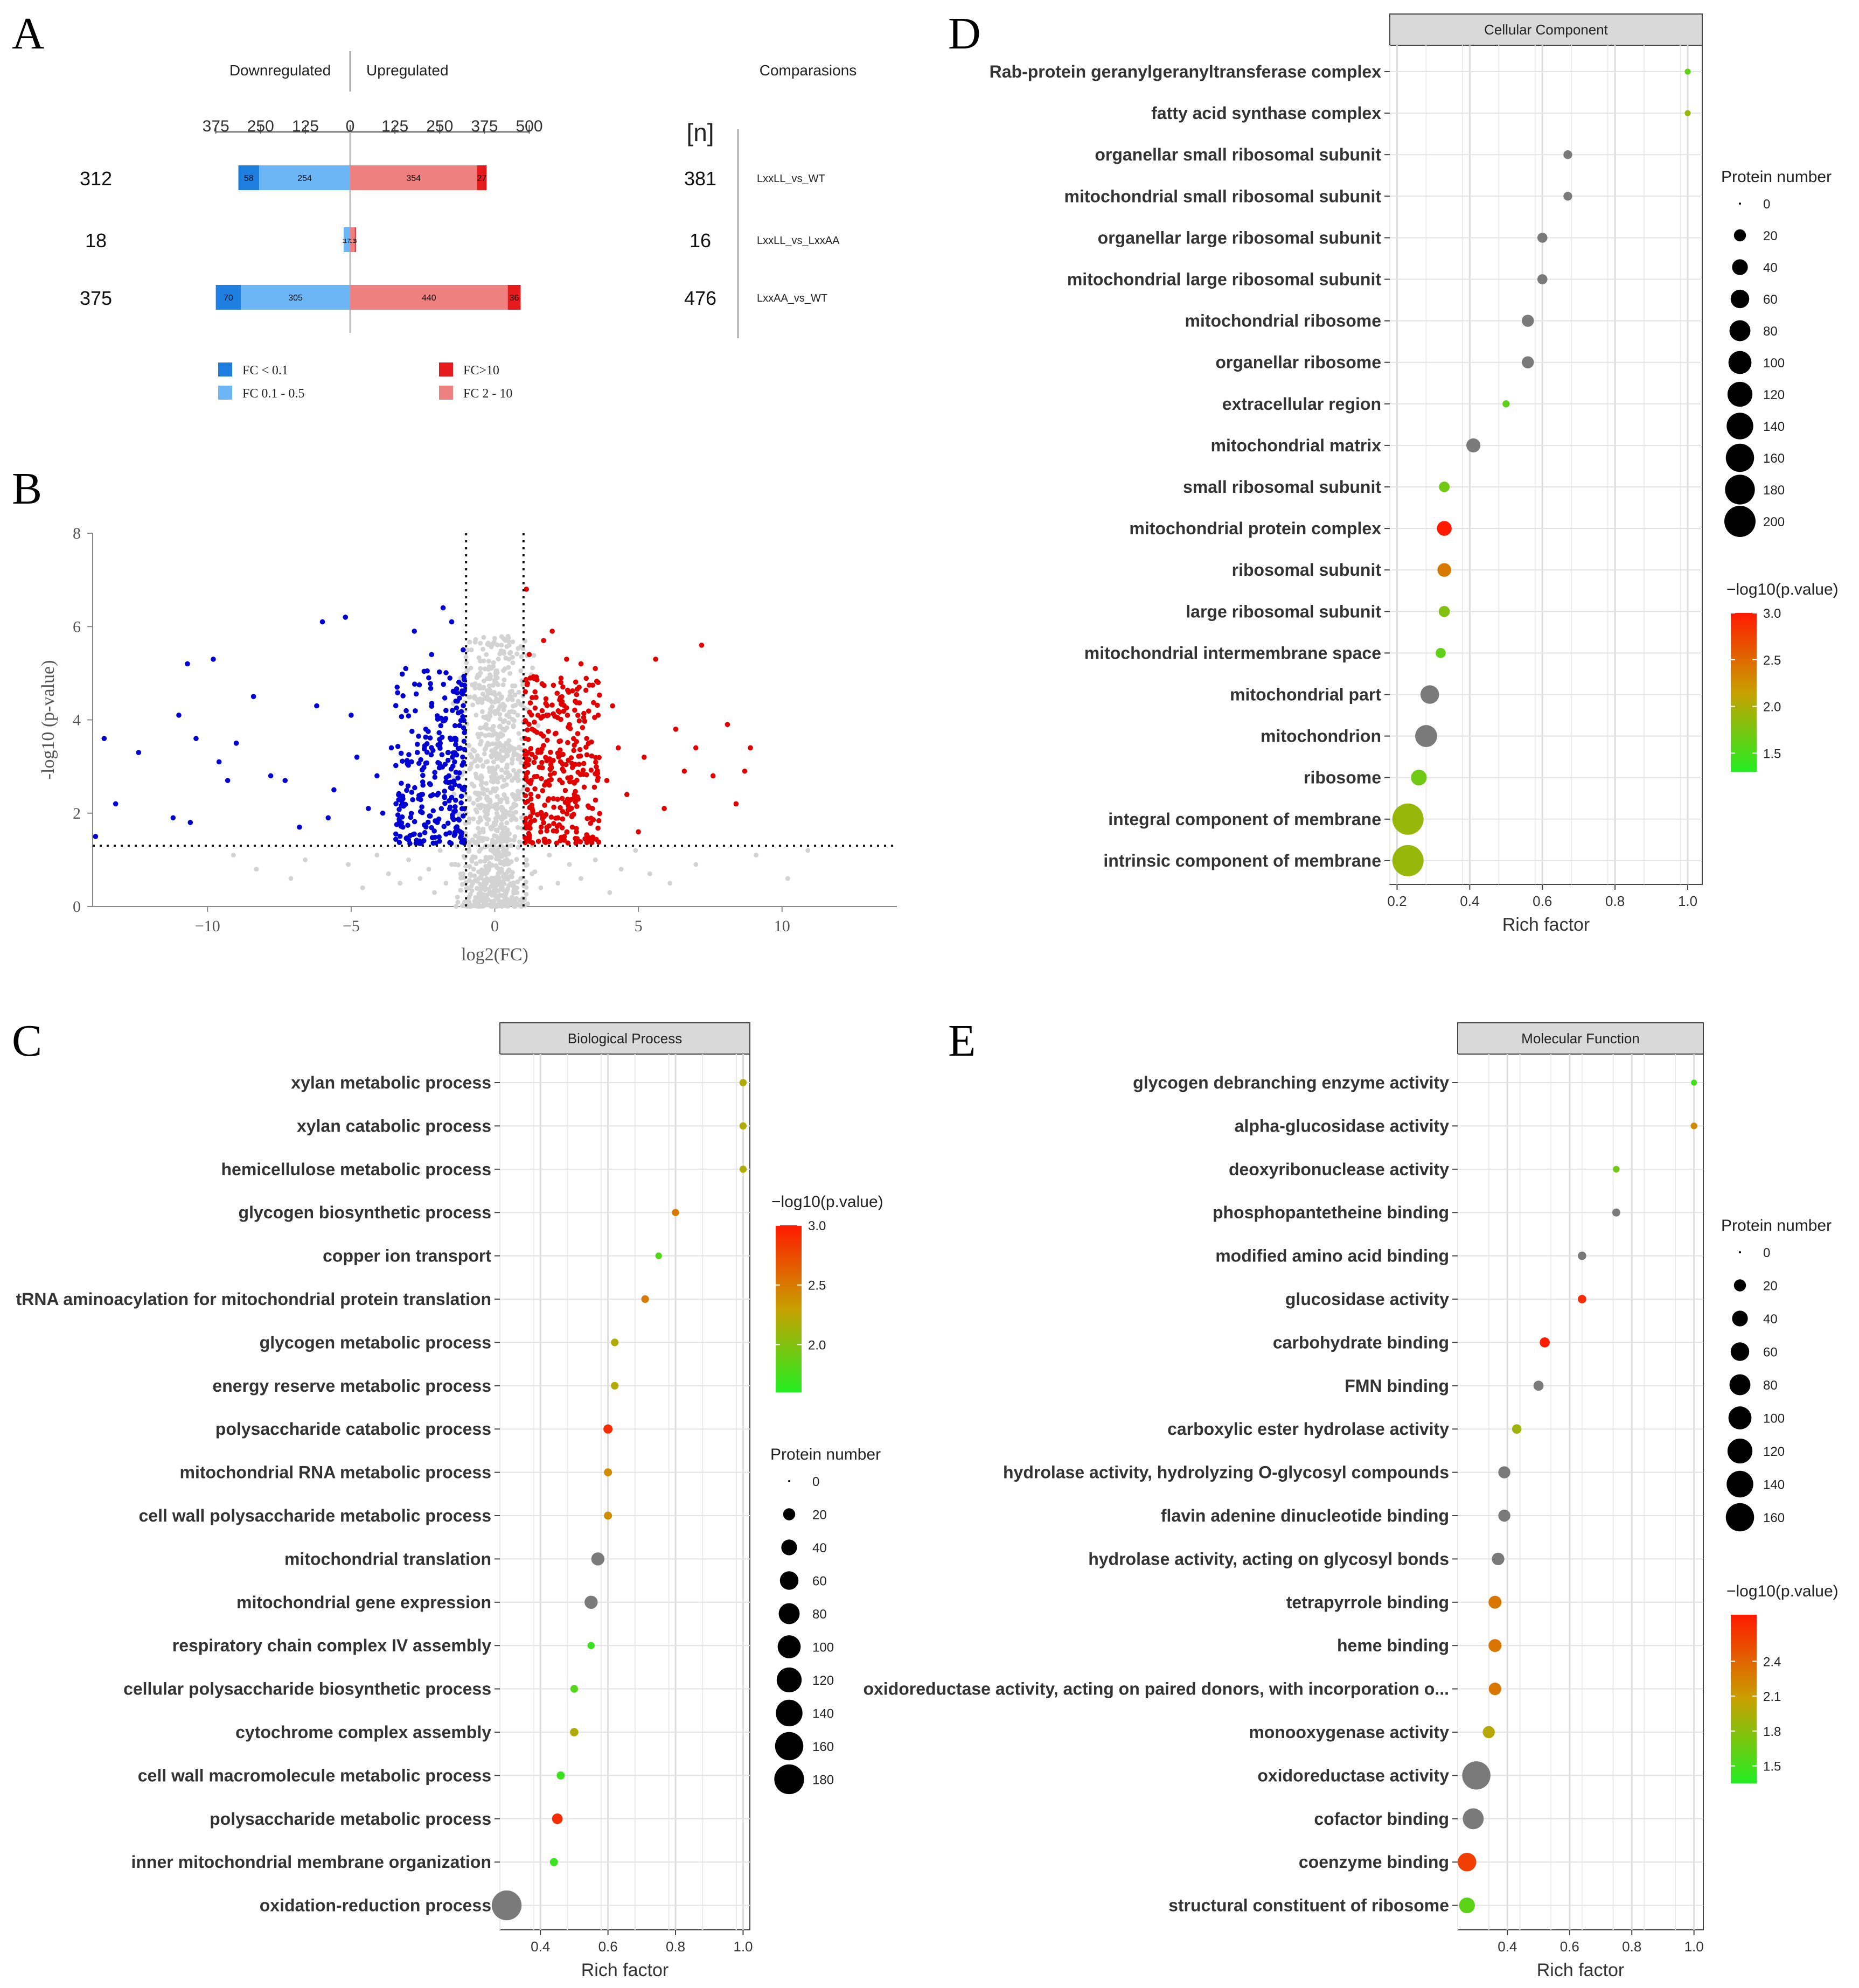 This screenshot has width=1859, height=1988. Describe the element at coordinates (1305, 694) in the screenshot. I see `d-term-label: mitochondrial part` at that location.